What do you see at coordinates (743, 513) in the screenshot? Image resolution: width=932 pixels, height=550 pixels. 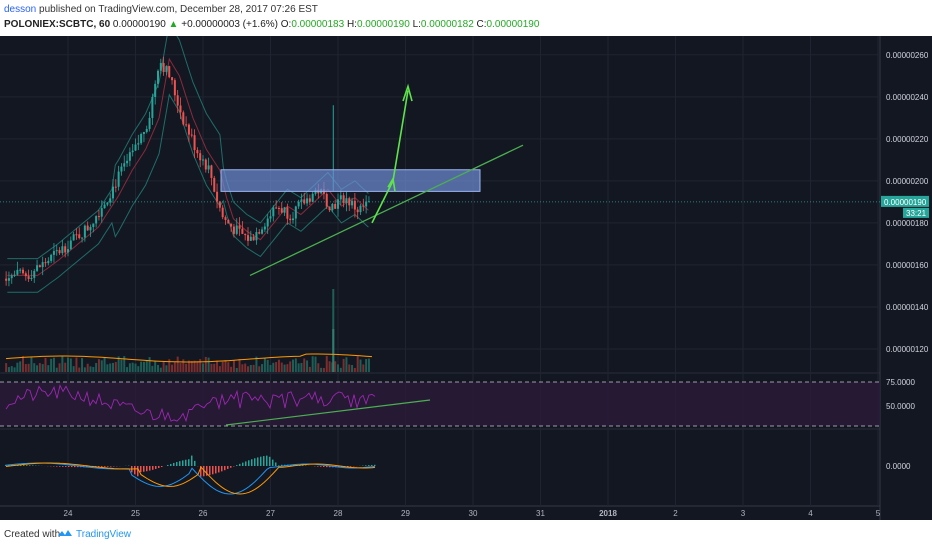 I see `x-tick-label: 3` at bounding box center [743, 513].